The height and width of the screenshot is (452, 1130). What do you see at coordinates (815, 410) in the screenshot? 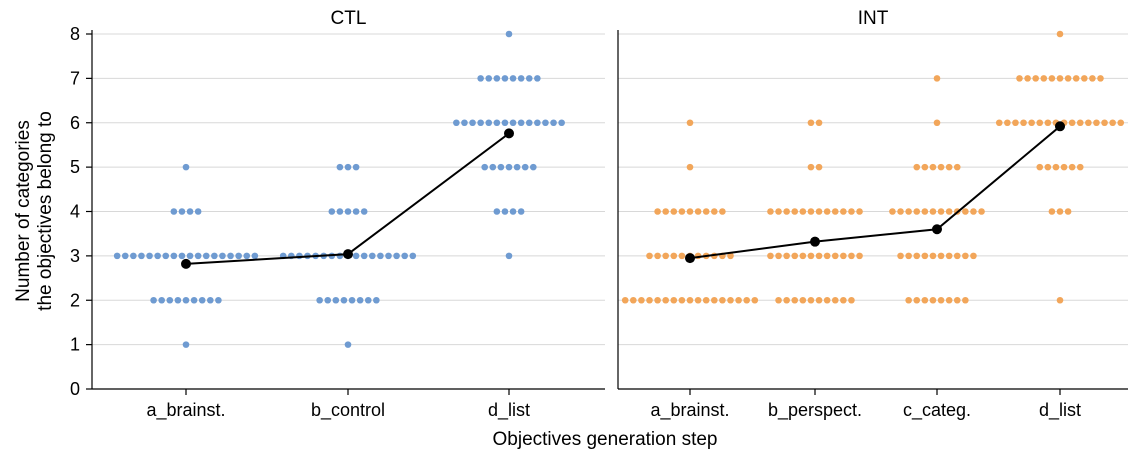
I see `x-tick-label: b_perspect.` at bounding box center [815, 410].